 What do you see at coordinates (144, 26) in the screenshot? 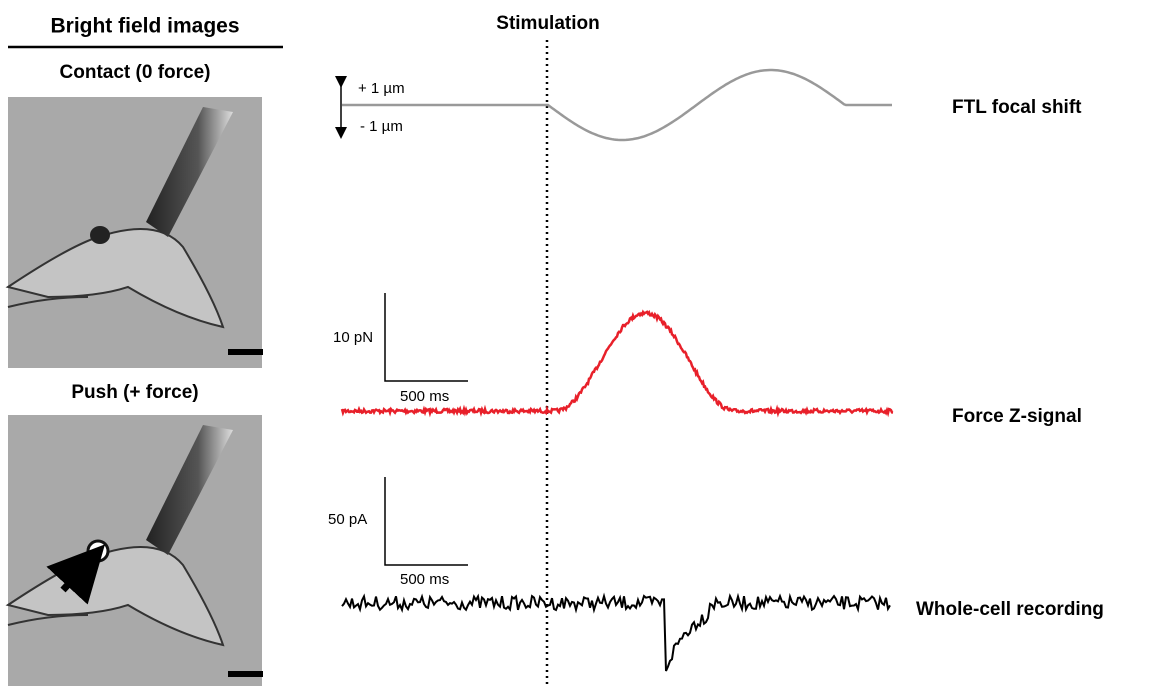
I see `title: Bright field images` at bounding box center [144, 26].